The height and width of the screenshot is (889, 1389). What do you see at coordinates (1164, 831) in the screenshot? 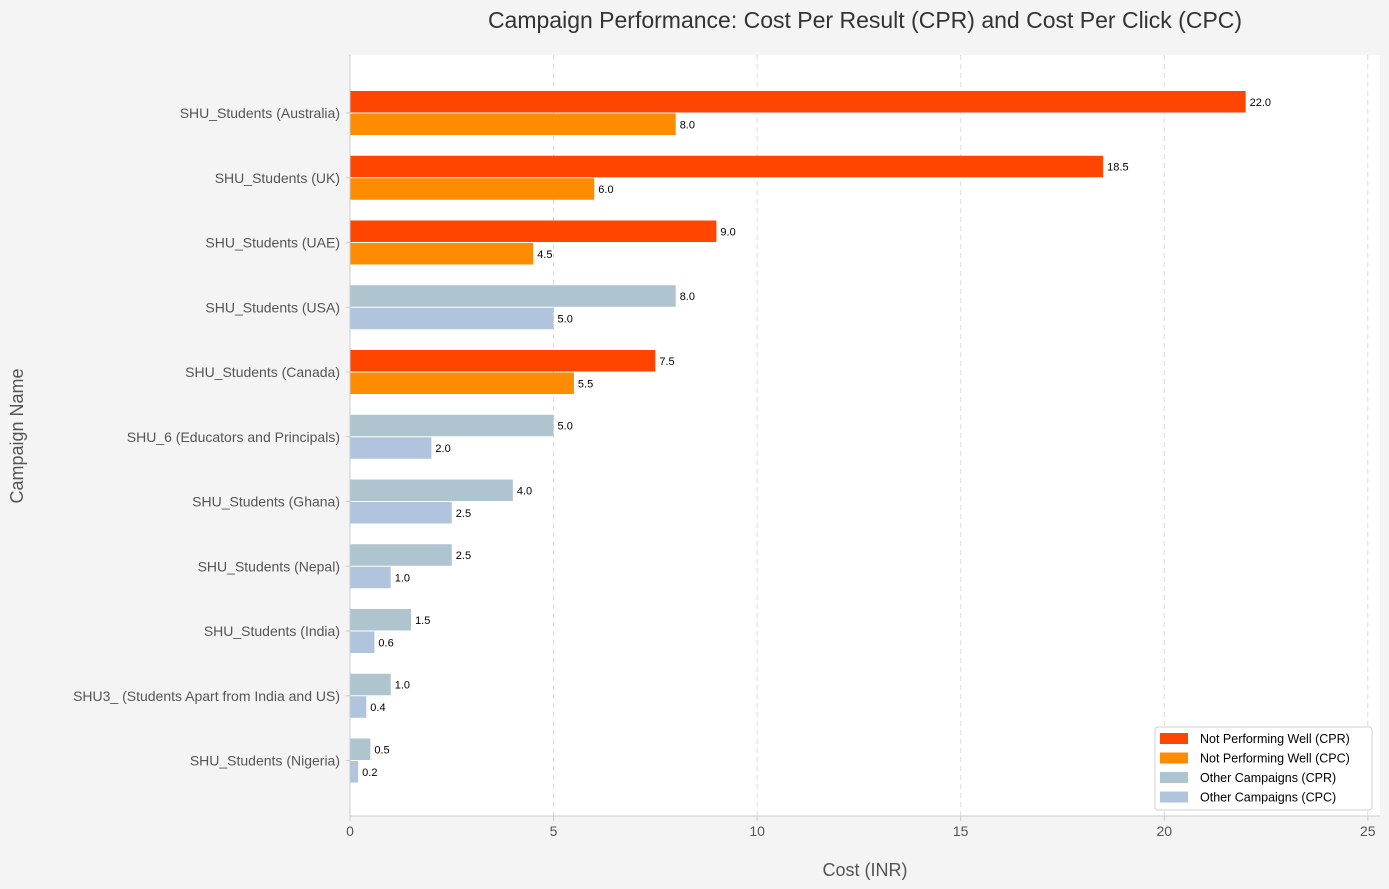
I see `x-tick-label: 20` at bounding box center [1164, 831].